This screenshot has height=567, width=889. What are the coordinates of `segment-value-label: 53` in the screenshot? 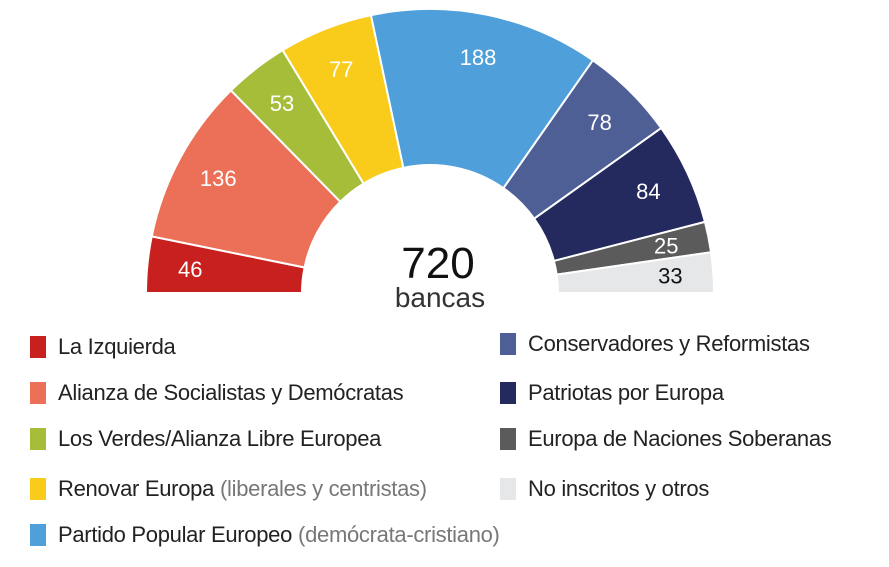 It's located at (282, 103).